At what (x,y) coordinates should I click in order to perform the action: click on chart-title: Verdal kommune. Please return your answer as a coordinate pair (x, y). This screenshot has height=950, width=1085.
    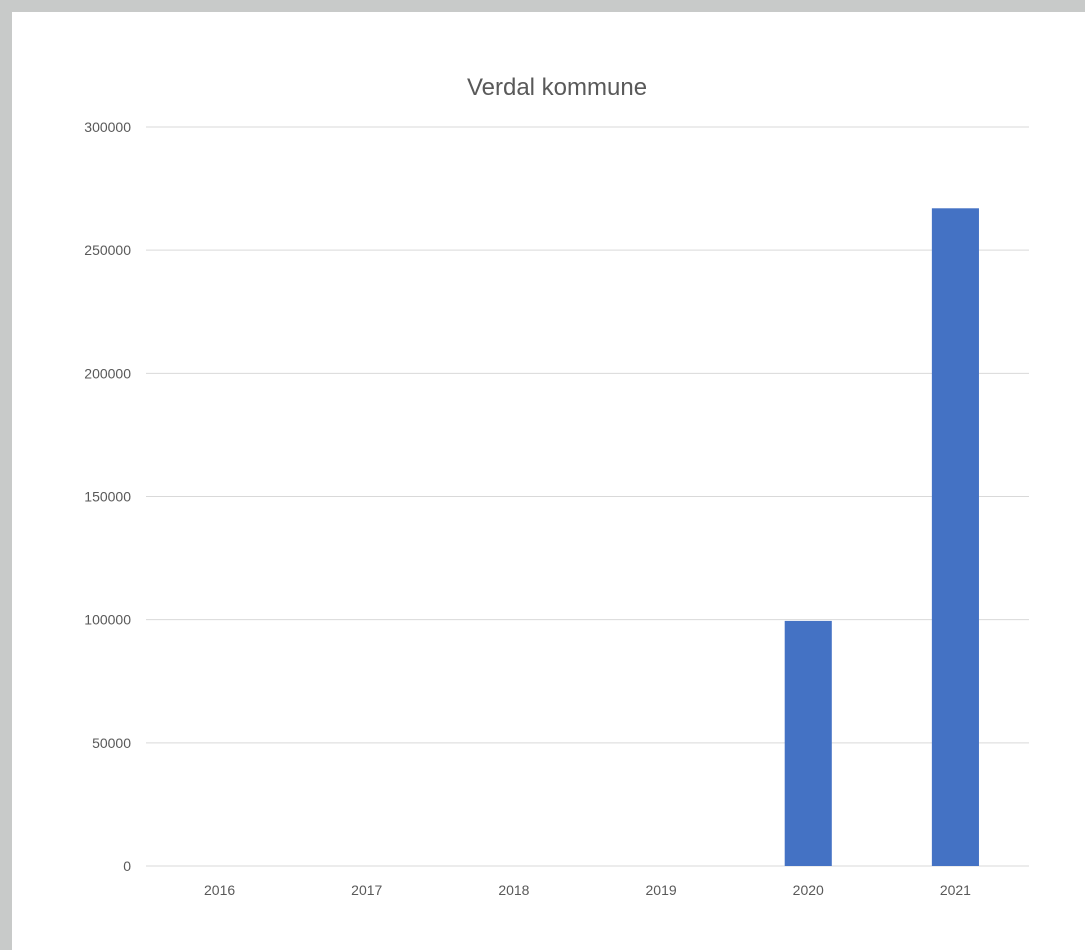
    Looking at the image, I should click on (557, 87).